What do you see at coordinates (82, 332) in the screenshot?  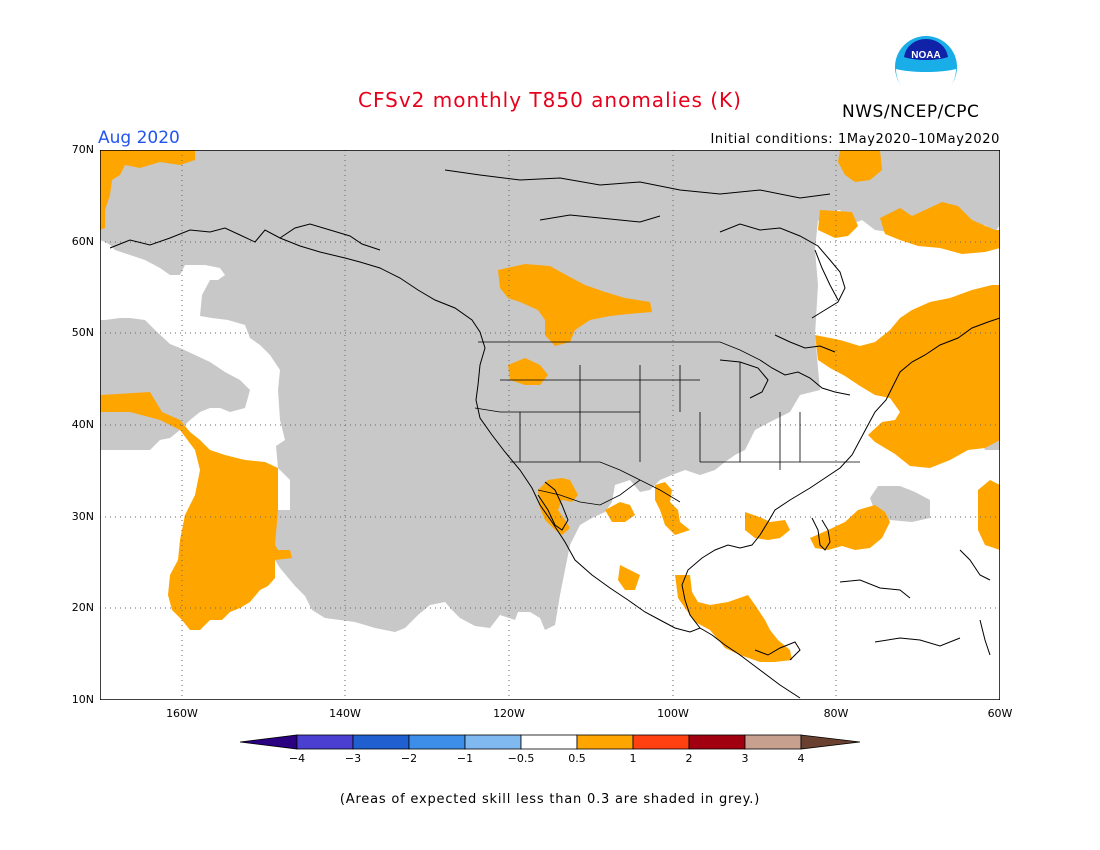 I see `lat-label: 50N` at bounding box center [82, 332].